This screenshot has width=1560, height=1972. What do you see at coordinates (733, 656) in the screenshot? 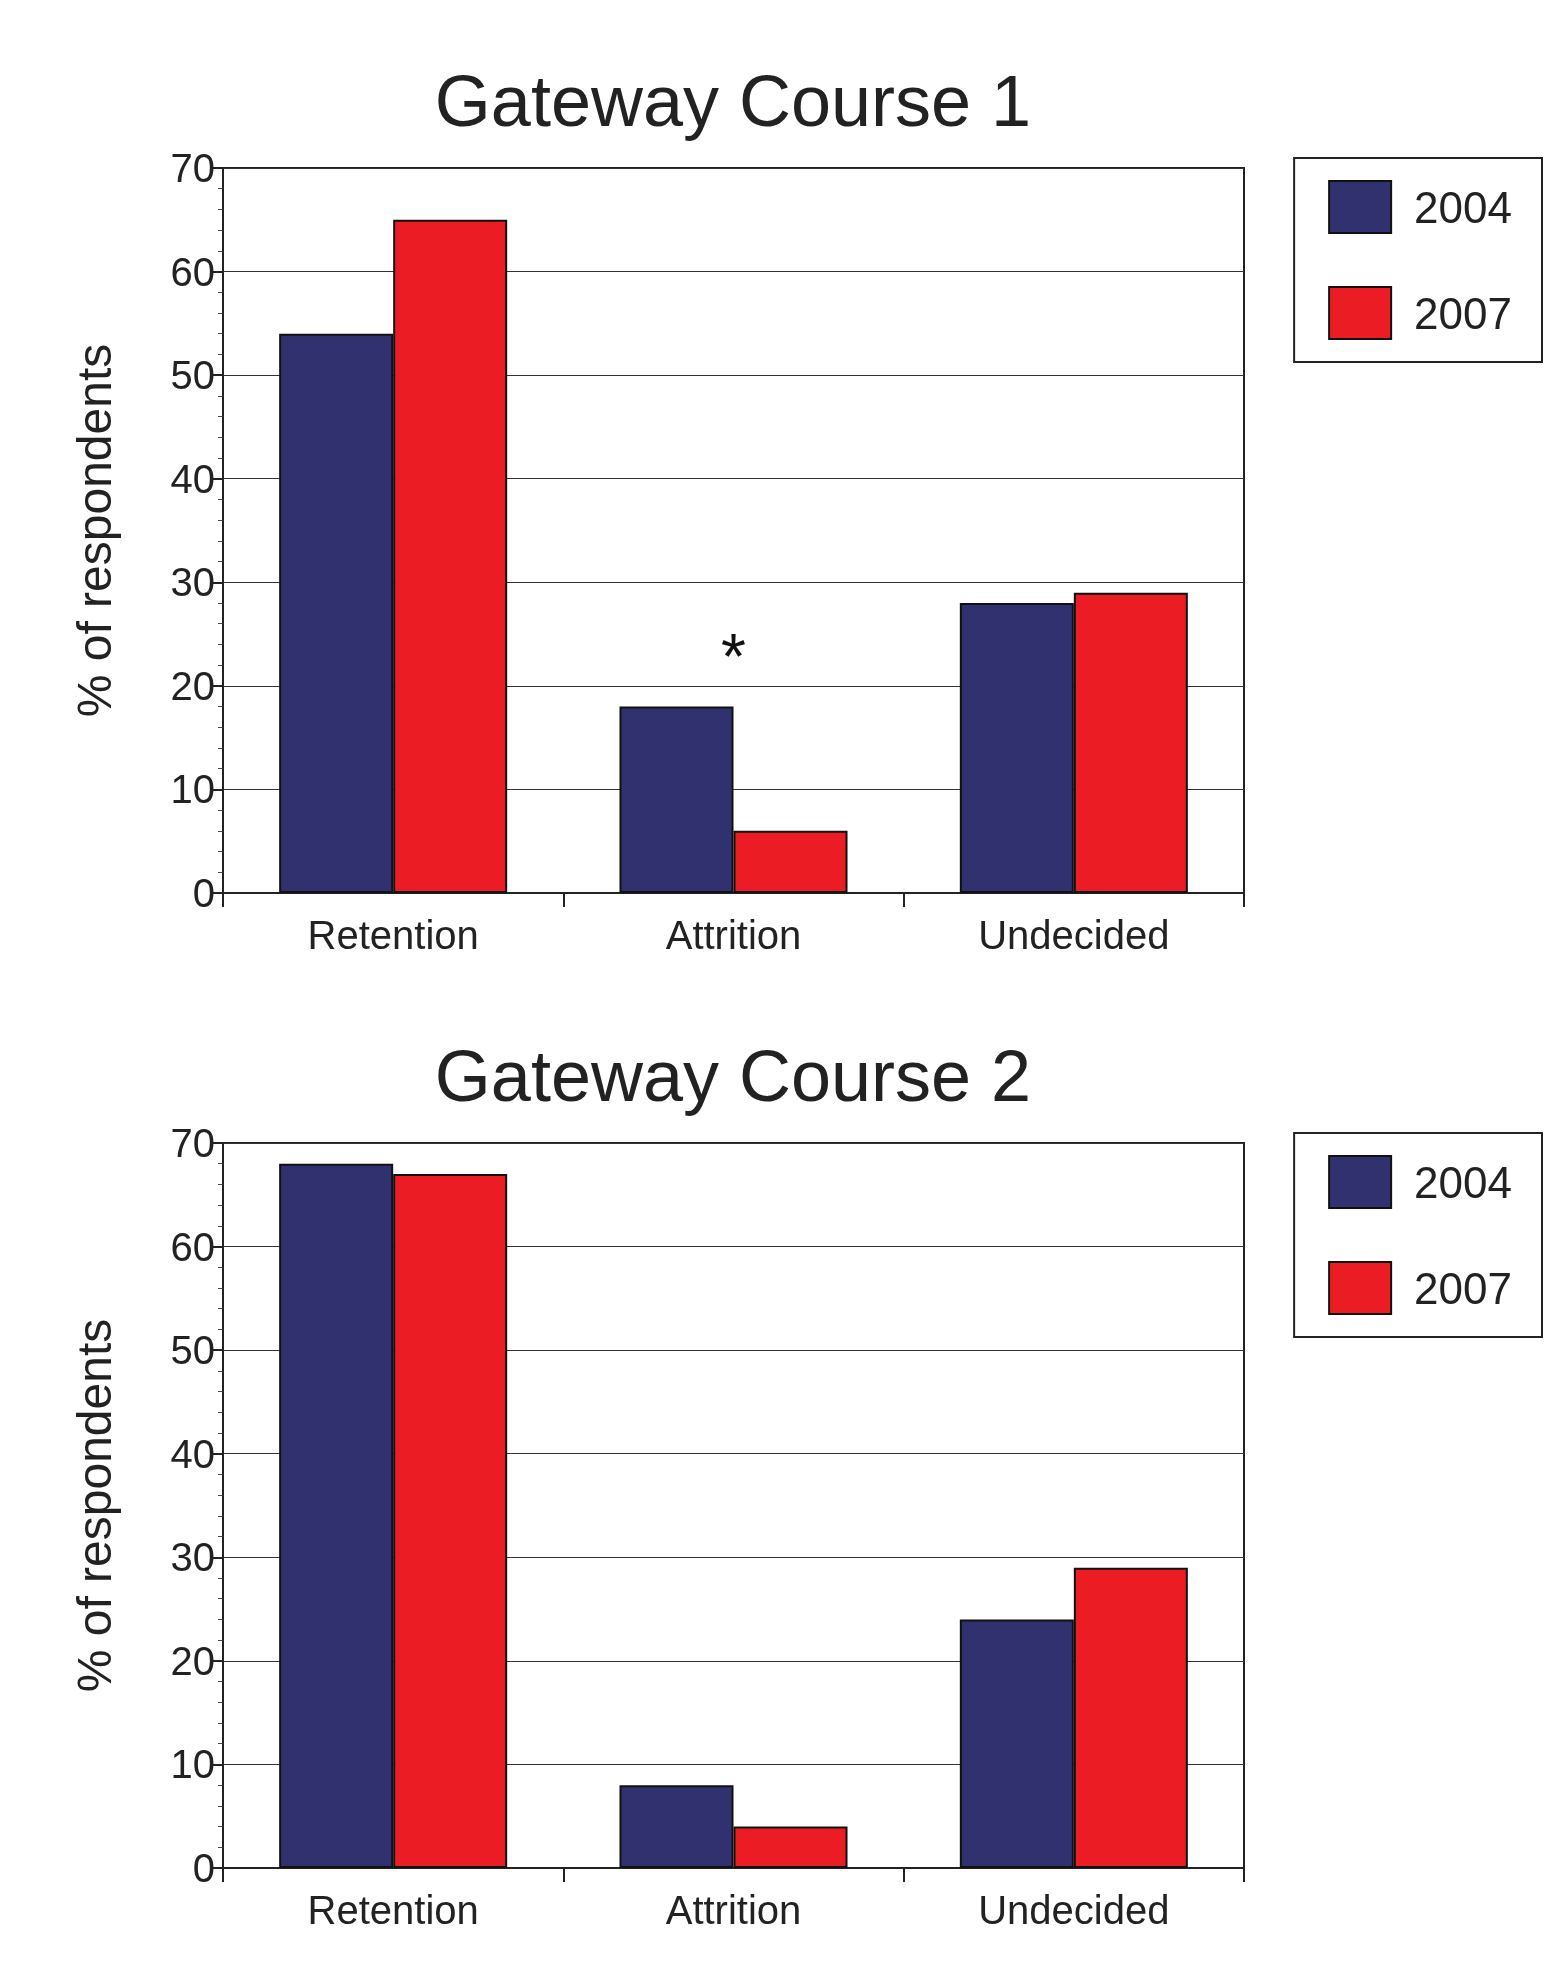
I see `annotation: *` at bounding box center [733, 656].